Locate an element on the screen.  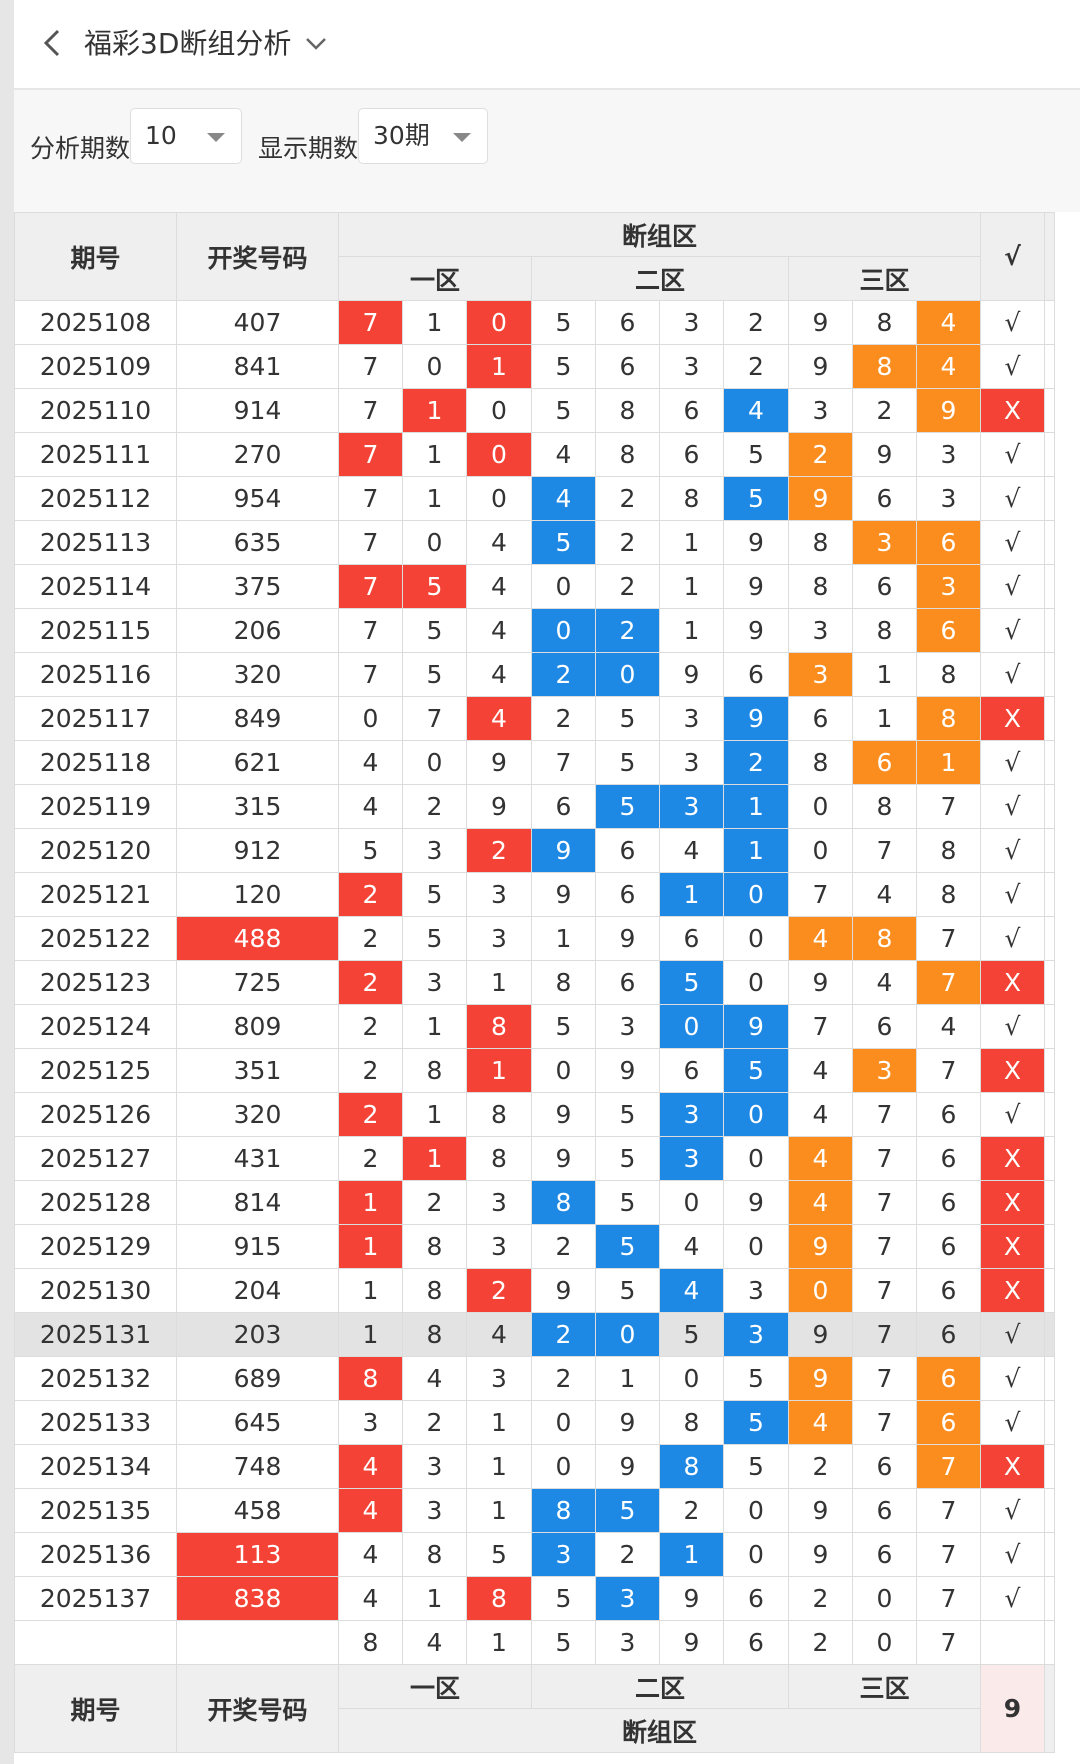
row-number: 458 is located at coordinates (257, 1510).